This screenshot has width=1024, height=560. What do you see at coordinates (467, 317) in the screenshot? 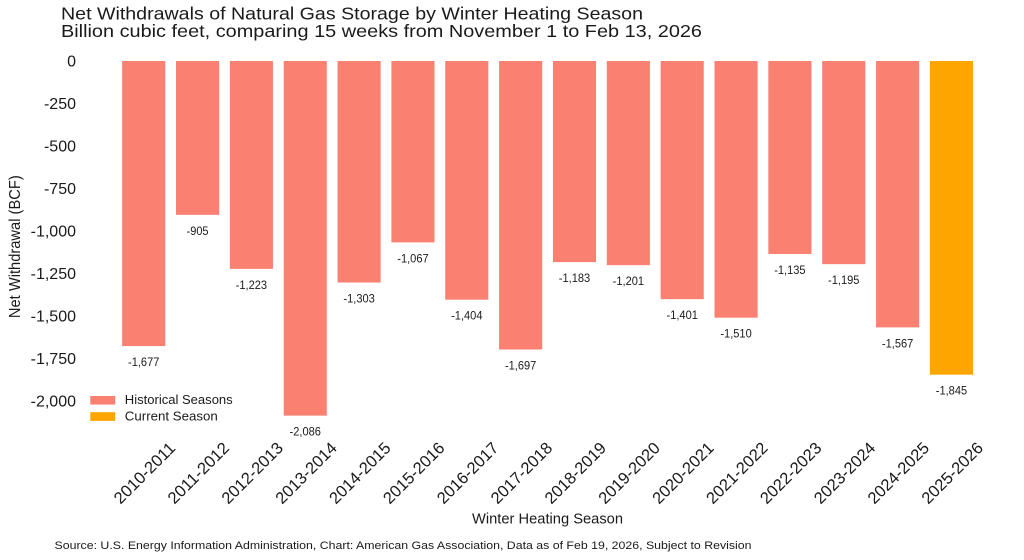
I see `svg-text: -1,404` at bounding box center [467, 317].